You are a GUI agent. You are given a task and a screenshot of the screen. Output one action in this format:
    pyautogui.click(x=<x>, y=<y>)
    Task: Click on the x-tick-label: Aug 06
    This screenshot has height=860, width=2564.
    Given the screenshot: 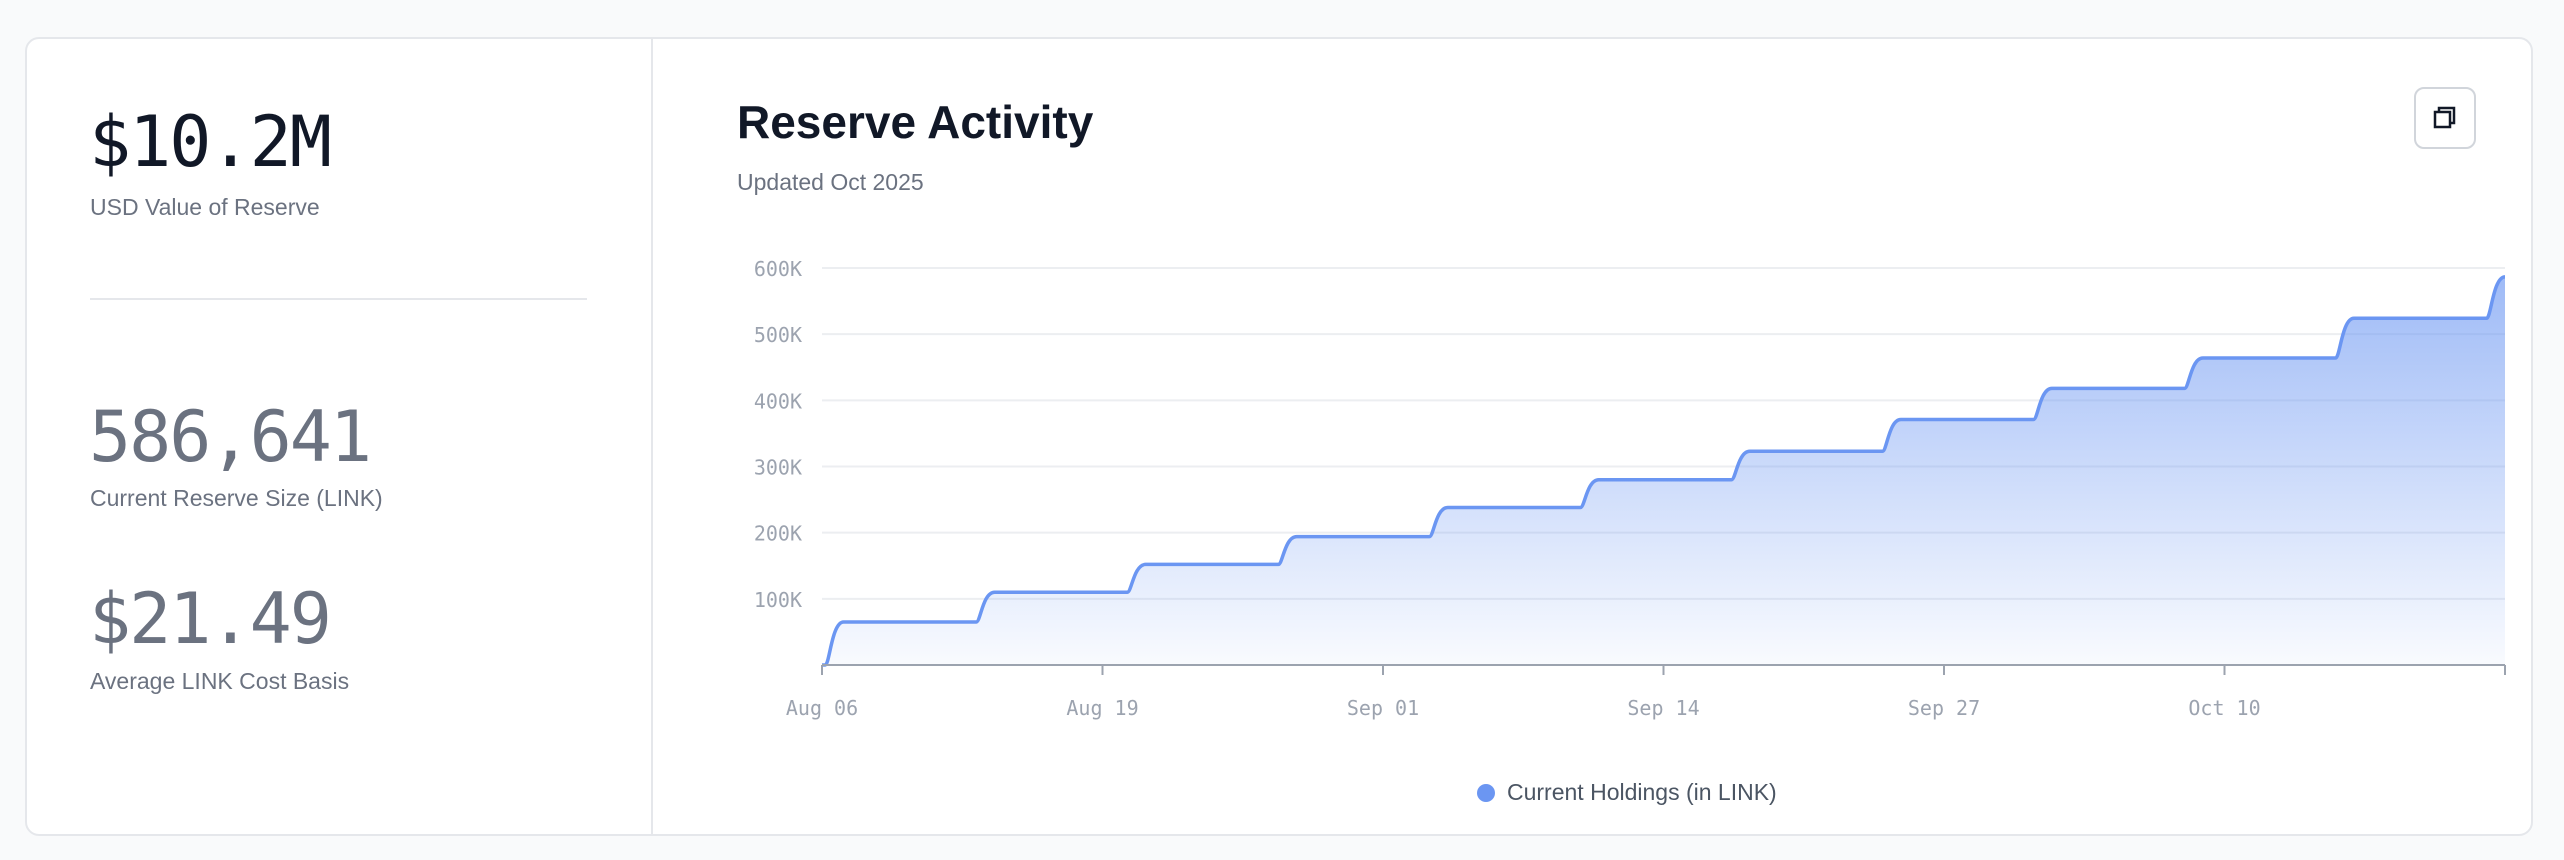 What is the action you would take?
    pyautogui.click(x=822, y=708)
    